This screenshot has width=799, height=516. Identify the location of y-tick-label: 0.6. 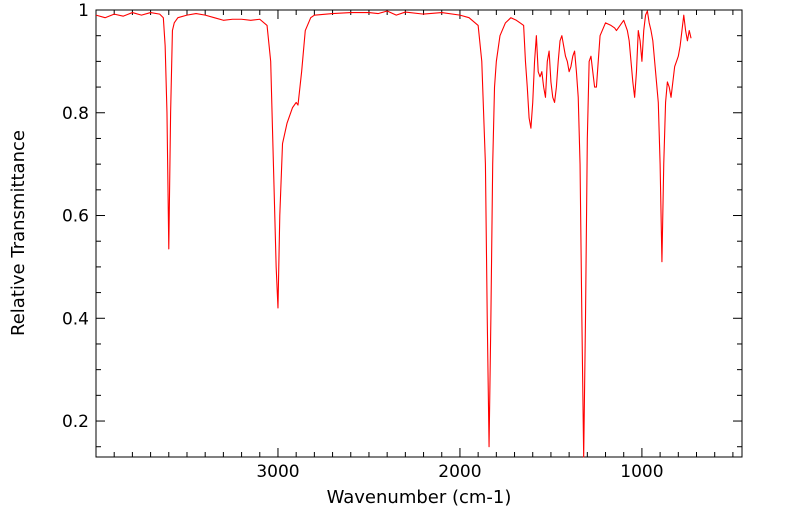
(75, 217).